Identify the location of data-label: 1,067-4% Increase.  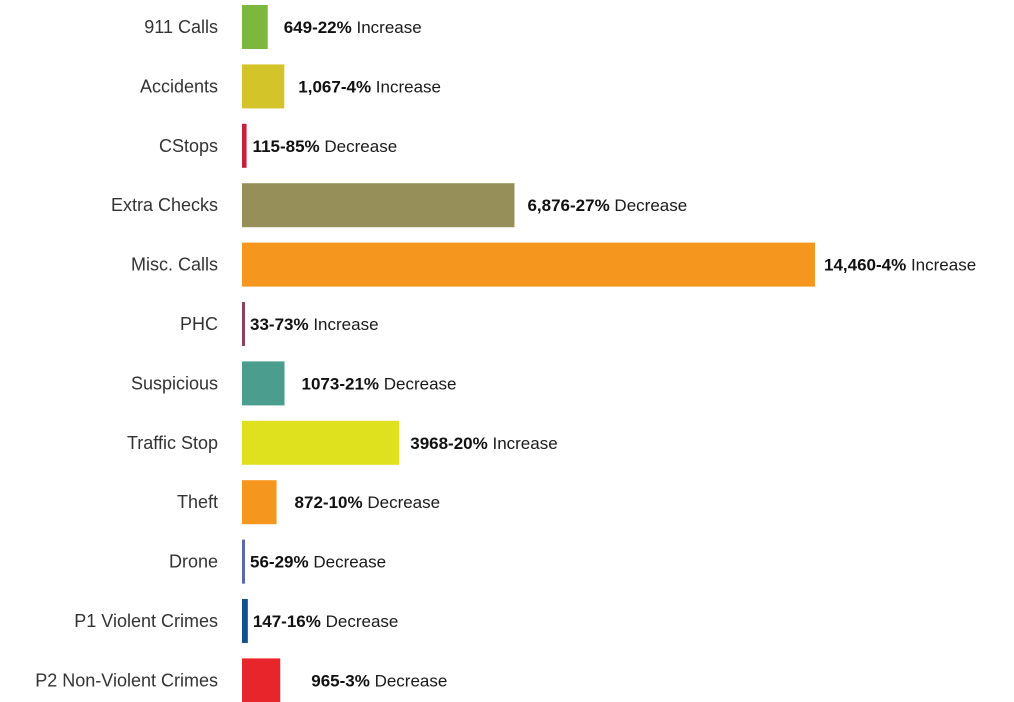
(369, 86).